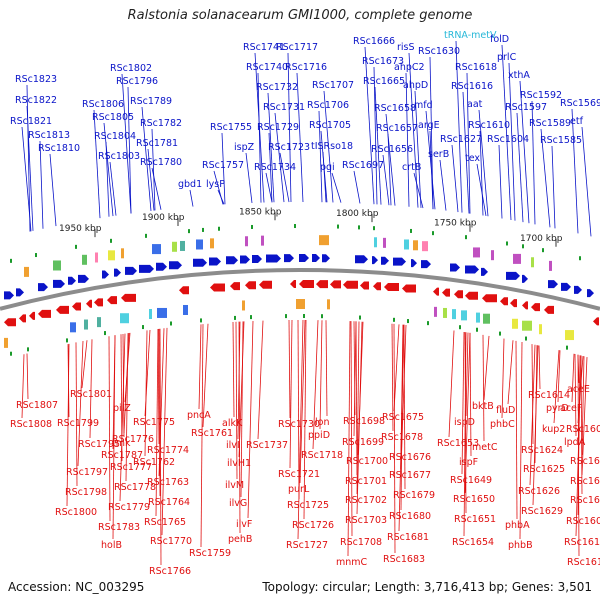 The width and height of the screenshot is (600, 600). I want to click on gene-label-rsc1677: RSc1677, so click(410, 475).